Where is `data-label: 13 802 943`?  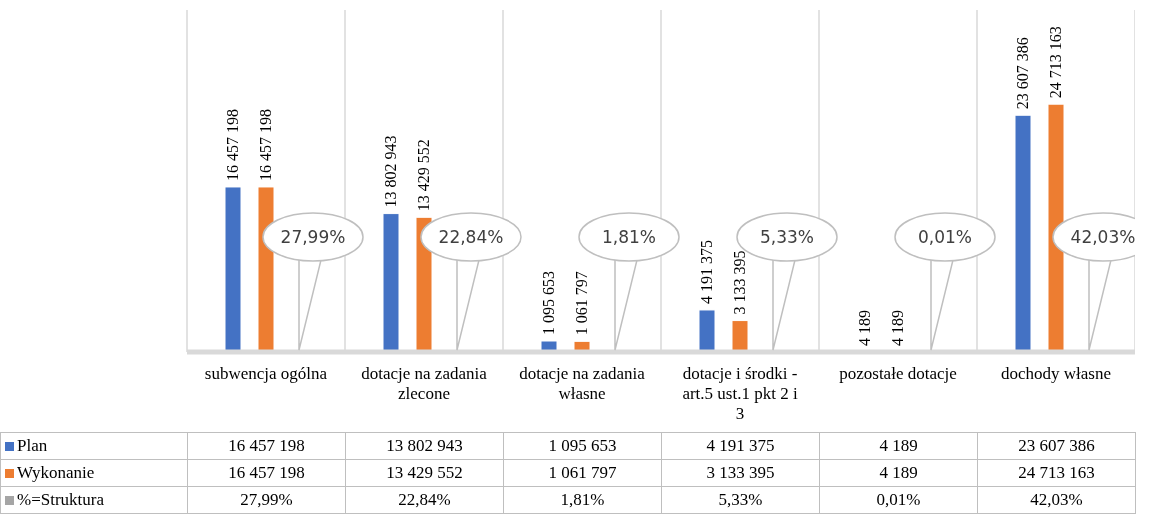
data-label: 13 802 943 is located at coordinates (424, 446).